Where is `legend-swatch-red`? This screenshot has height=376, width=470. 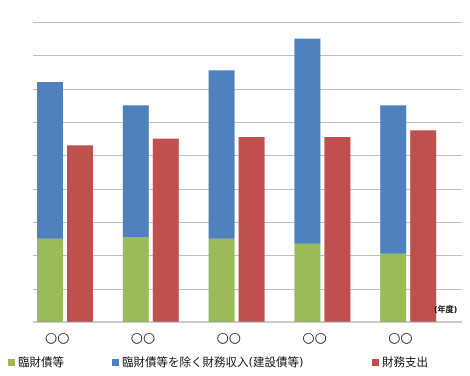 legend-swatch-red is located at coordinates (375, 362).